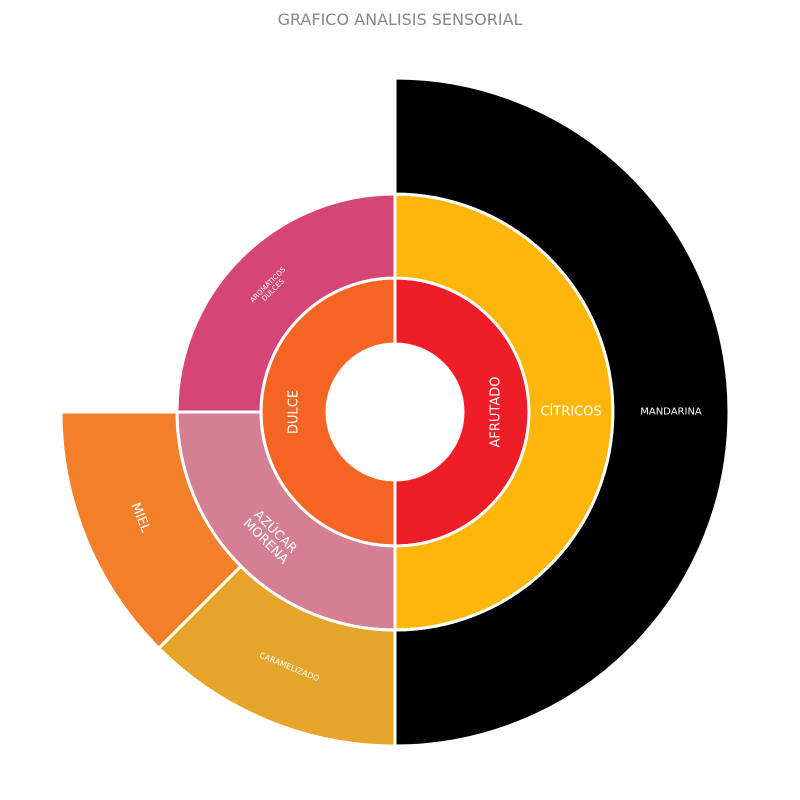 This screenshot has width=800, height=800. I want to click on sunburst-segment-miel, so click(151, 530).